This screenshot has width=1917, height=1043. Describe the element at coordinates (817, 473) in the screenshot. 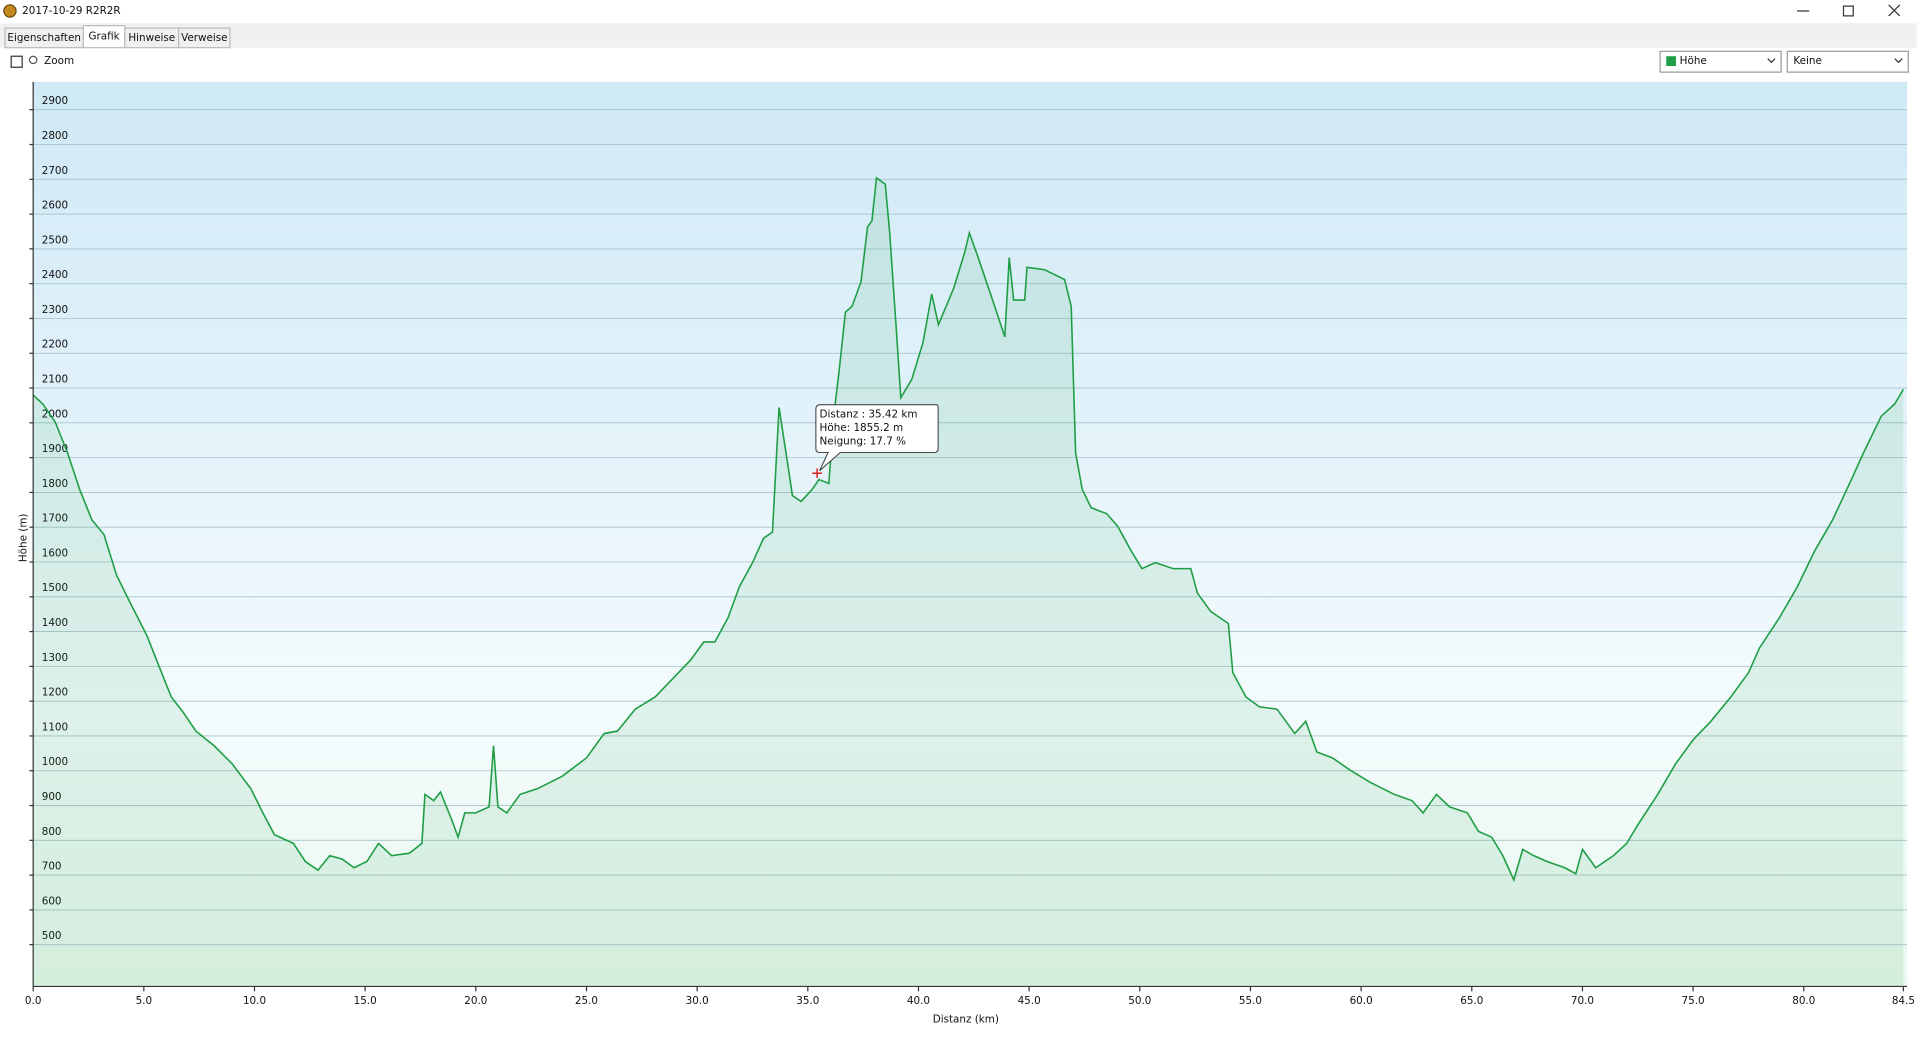

I see `tooltip-marker` at that location.